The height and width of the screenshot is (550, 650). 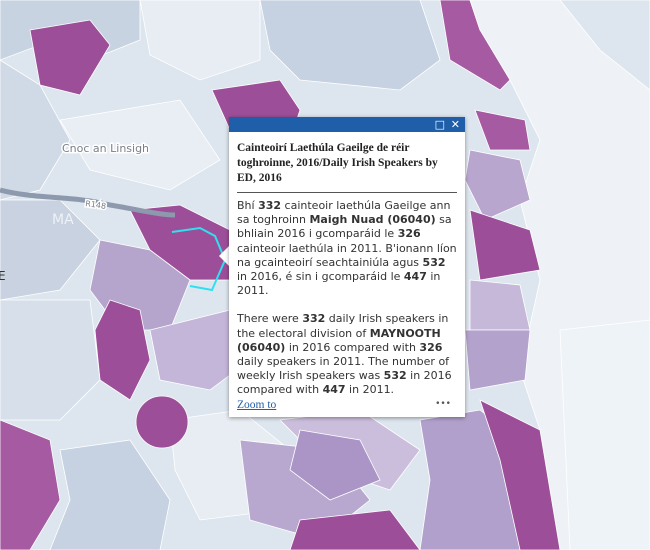 What do you see at coordinates (455, 124) in the screenshot?
I see `close-button: ✕` at bounding box center [455, 124].